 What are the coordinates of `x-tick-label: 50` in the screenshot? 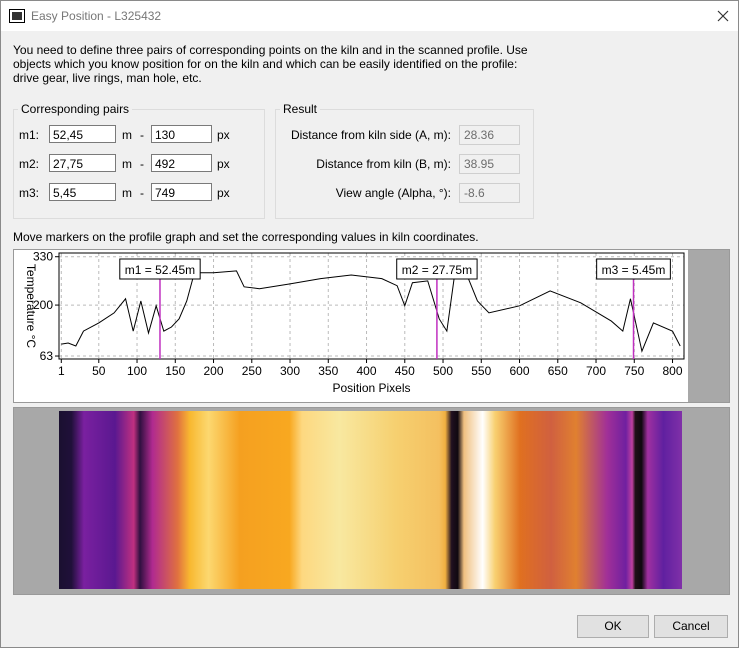 It's located at (99, 371).